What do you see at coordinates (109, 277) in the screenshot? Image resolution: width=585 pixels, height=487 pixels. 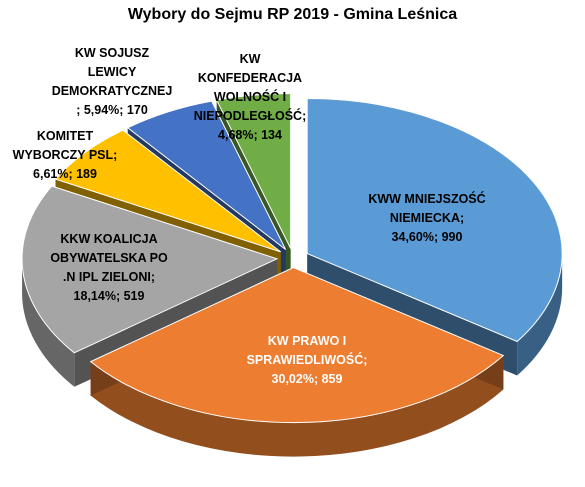 I see `slice-label-line: .N IPL ZIELONI;` at bounding box center [109, 277].